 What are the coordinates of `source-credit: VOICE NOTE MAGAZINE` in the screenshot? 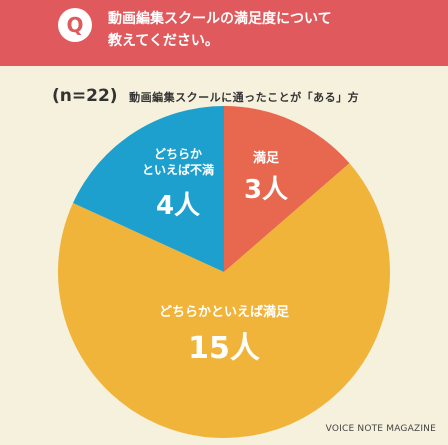 It's located at (380, 429).